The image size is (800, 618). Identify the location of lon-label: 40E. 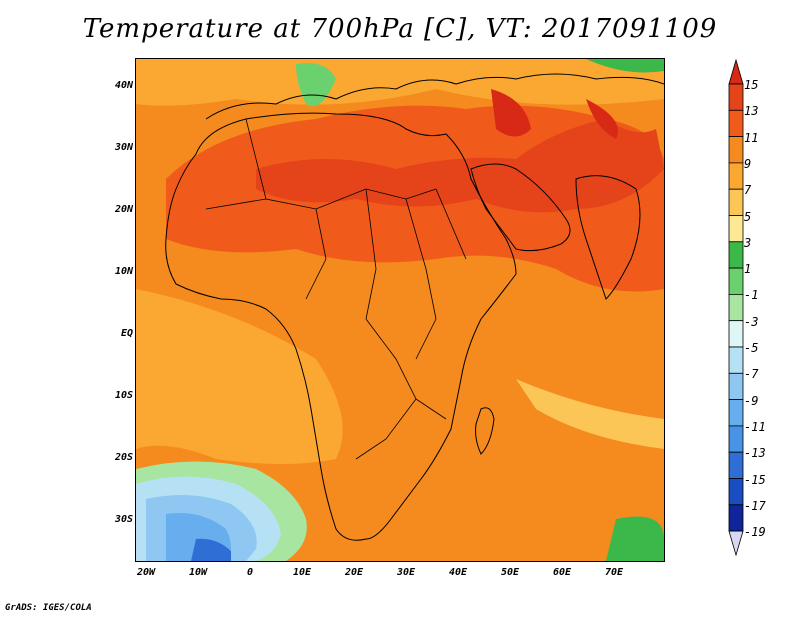
(458, 572).